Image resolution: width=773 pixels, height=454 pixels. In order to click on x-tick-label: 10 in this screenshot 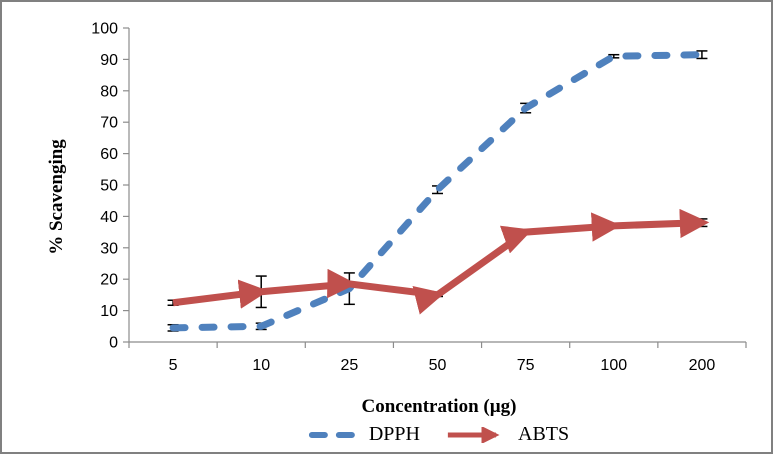, I will do `click(261, 365)`.